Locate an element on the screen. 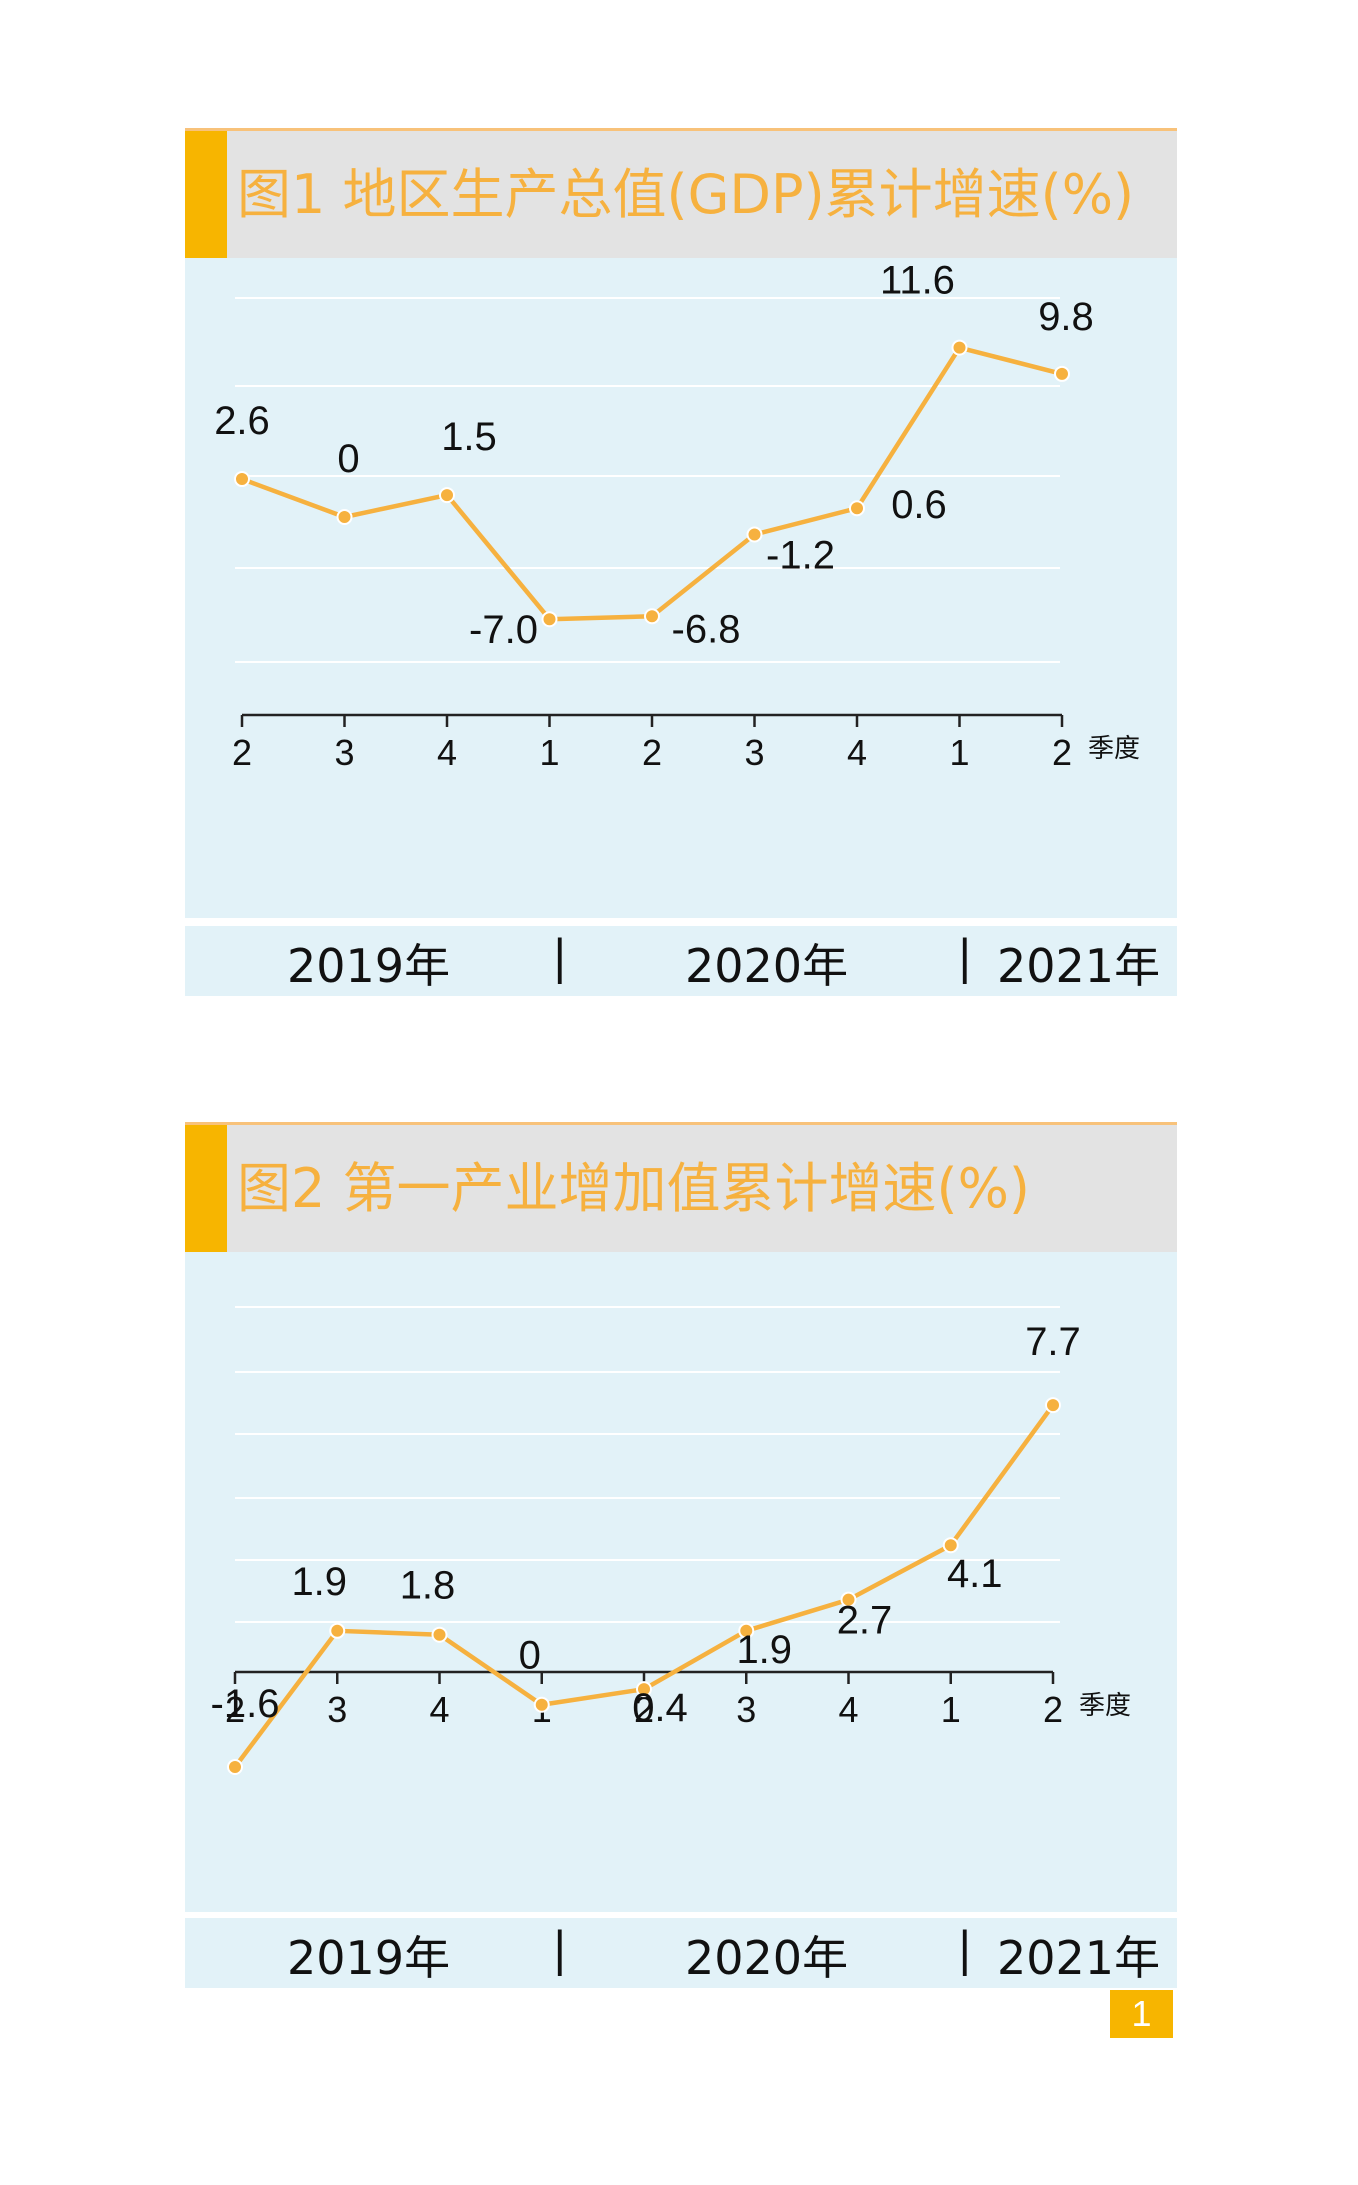 Image resolution: width=1358 pixels, height=2185 pixels. data-label: 7.7 is located at coordinates (1053, 1342).